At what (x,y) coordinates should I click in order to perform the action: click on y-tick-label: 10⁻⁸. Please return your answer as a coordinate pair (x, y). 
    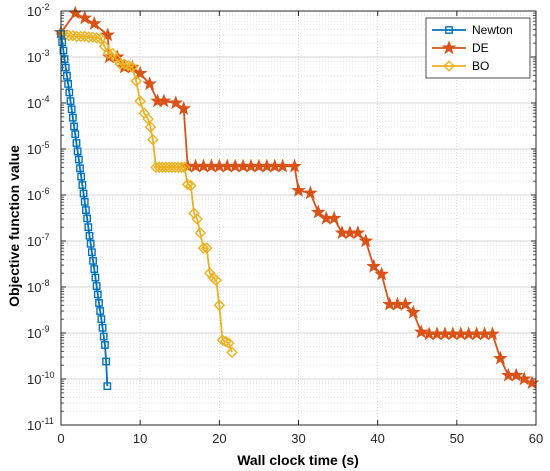
    Looking at the image, I should click on (38, 286).